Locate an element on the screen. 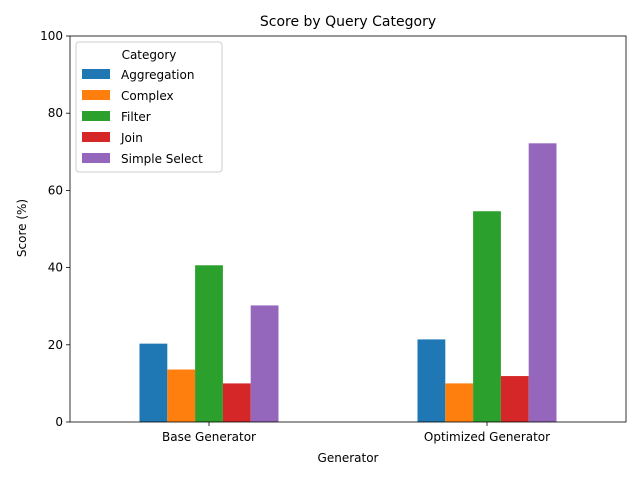 This screenshot has width=640, height=480. y-tick-label: 80 is located at coordinates (55, 113).